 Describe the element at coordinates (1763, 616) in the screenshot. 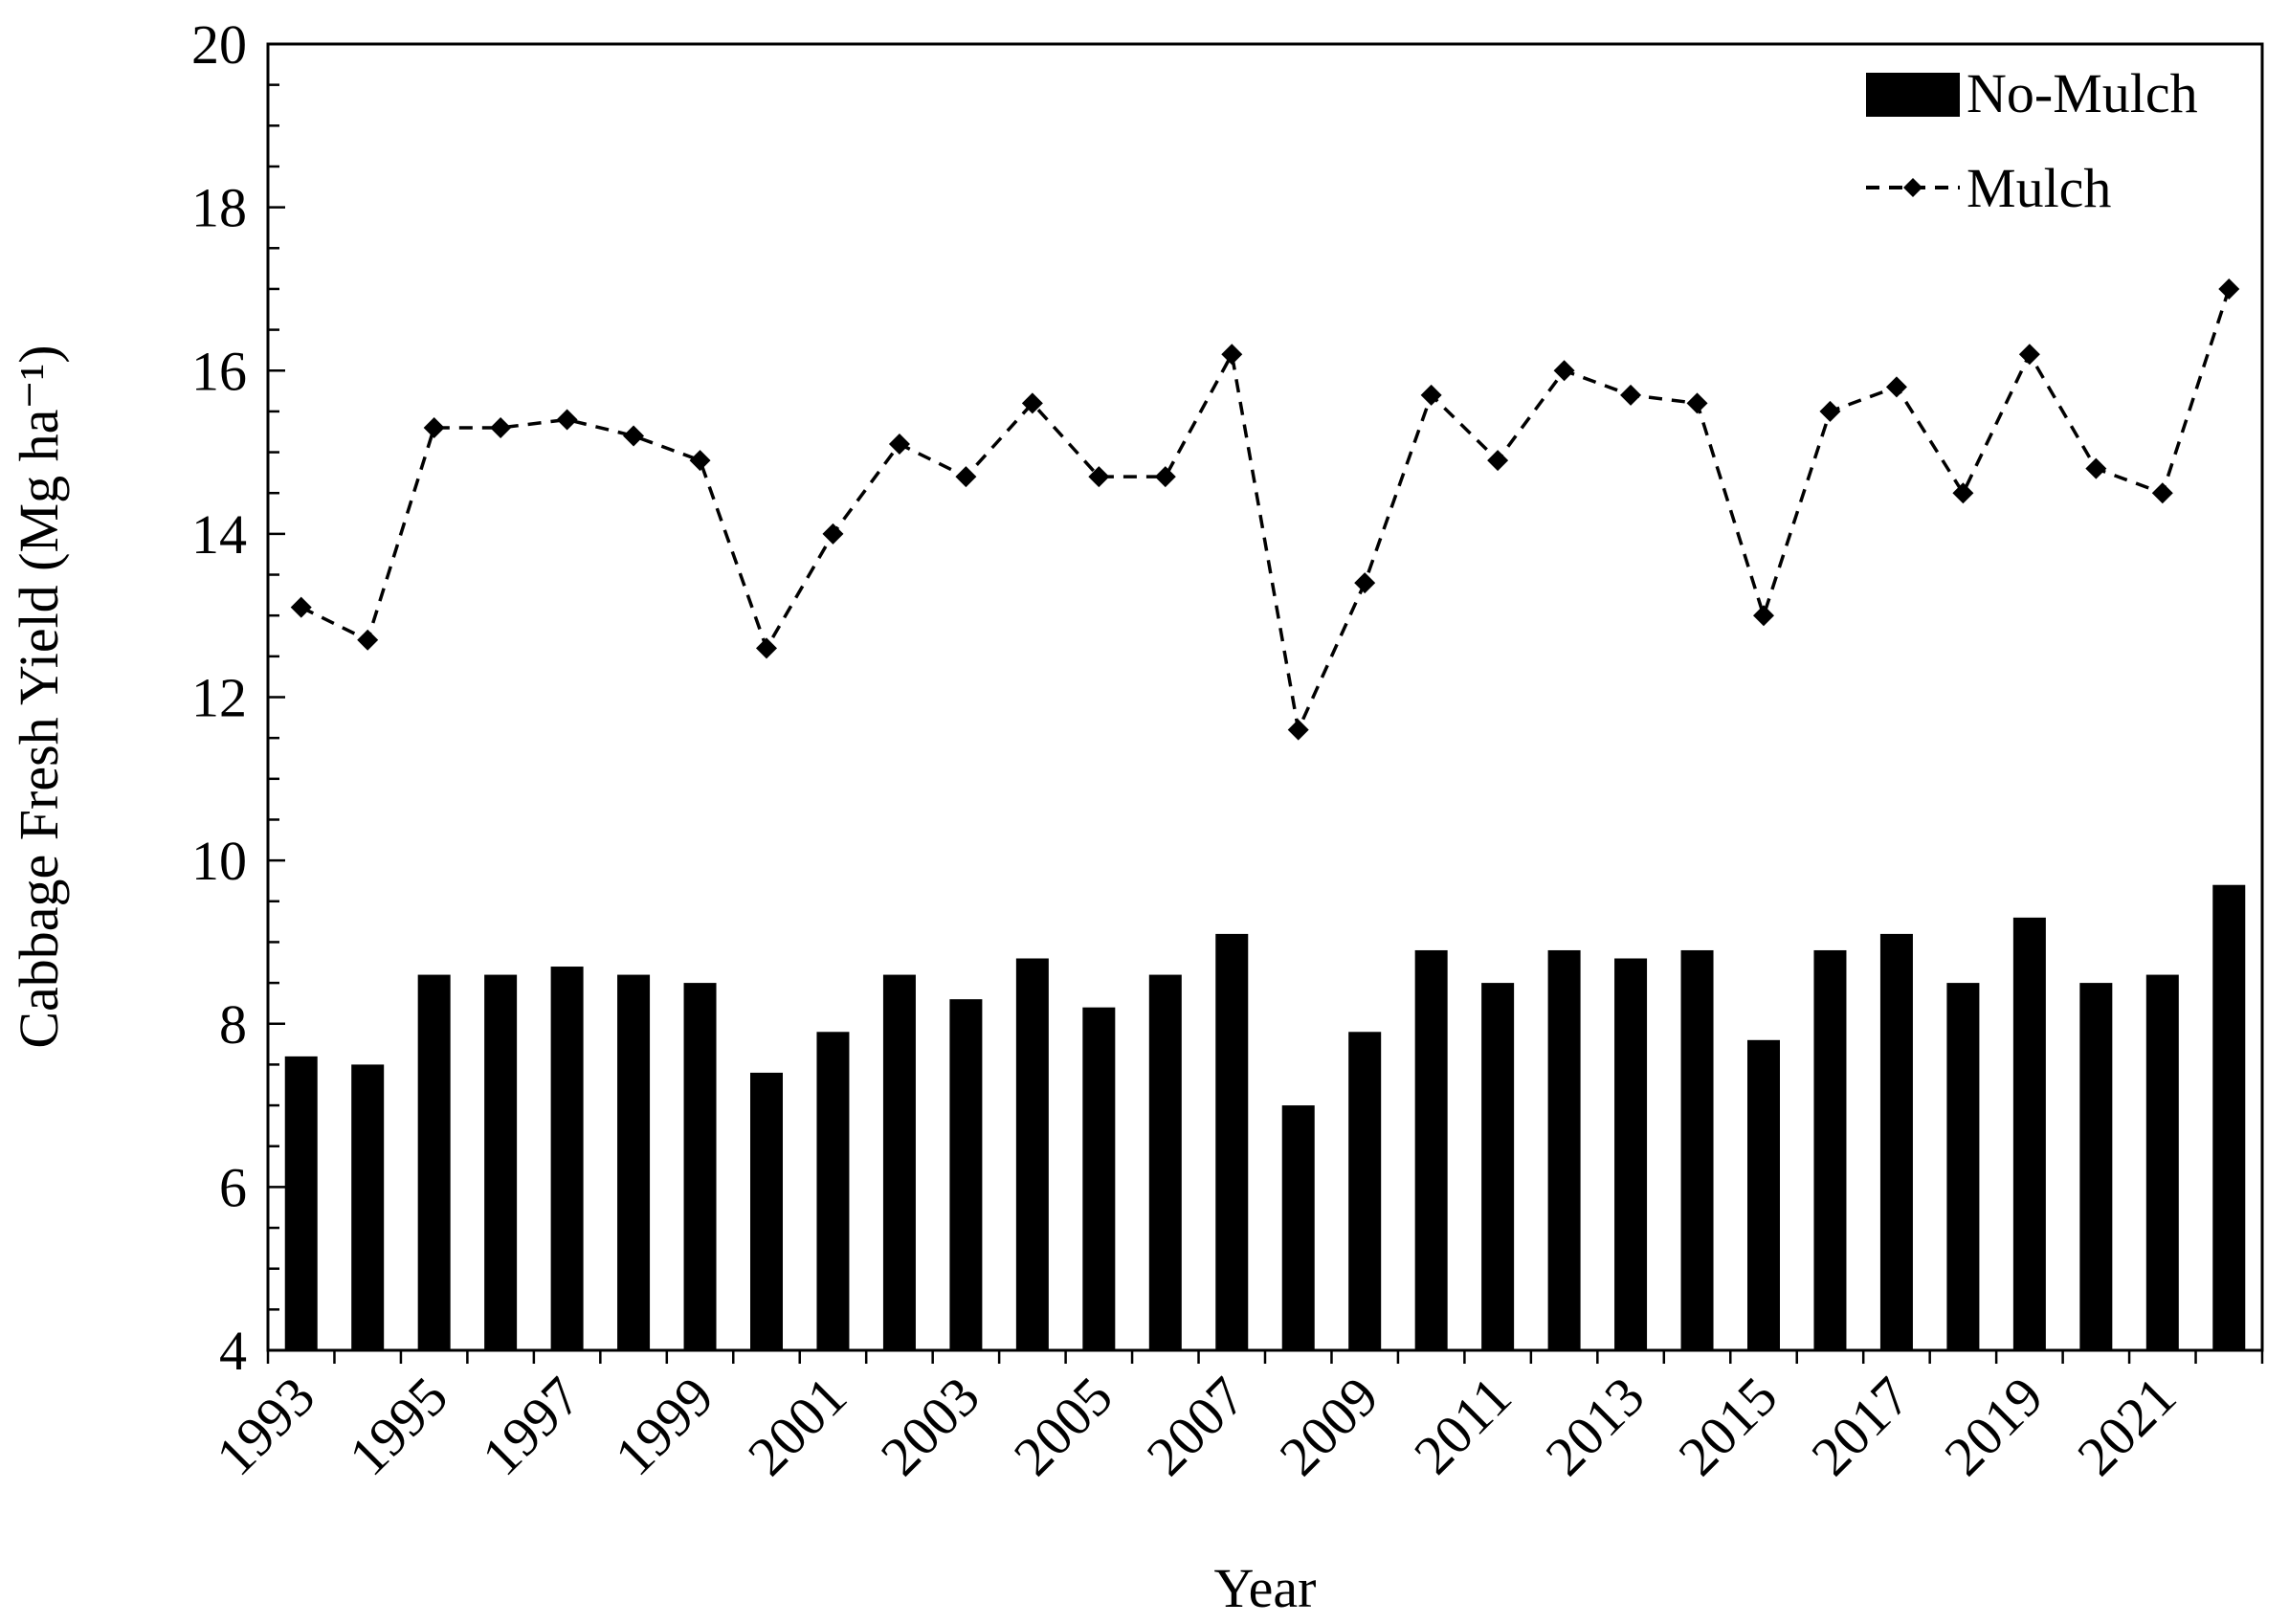

I see `mulch-point-2015` at that location.